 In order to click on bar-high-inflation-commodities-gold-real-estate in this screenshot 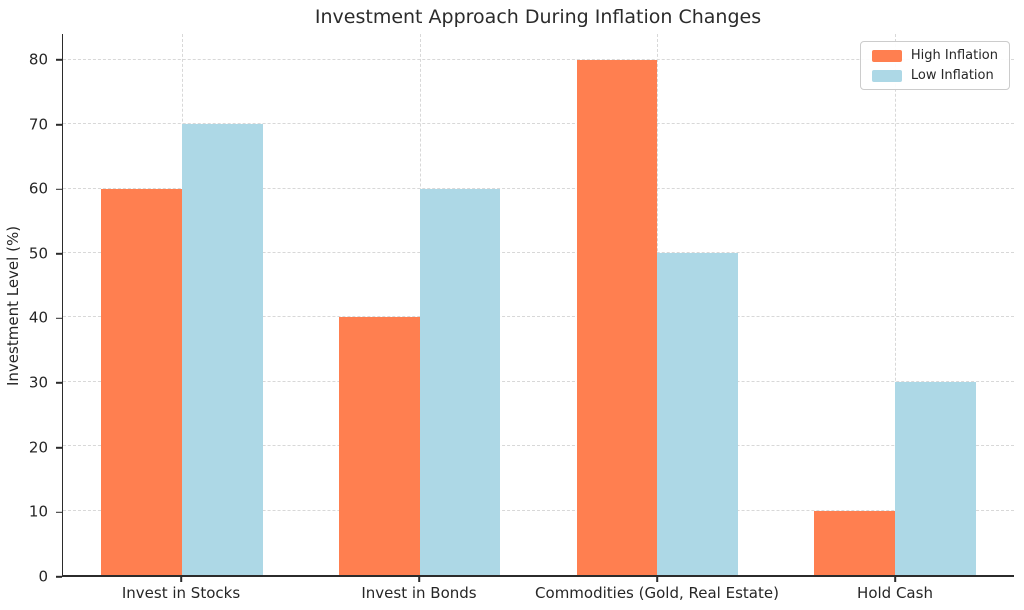, I will do `click(617, 317)`.